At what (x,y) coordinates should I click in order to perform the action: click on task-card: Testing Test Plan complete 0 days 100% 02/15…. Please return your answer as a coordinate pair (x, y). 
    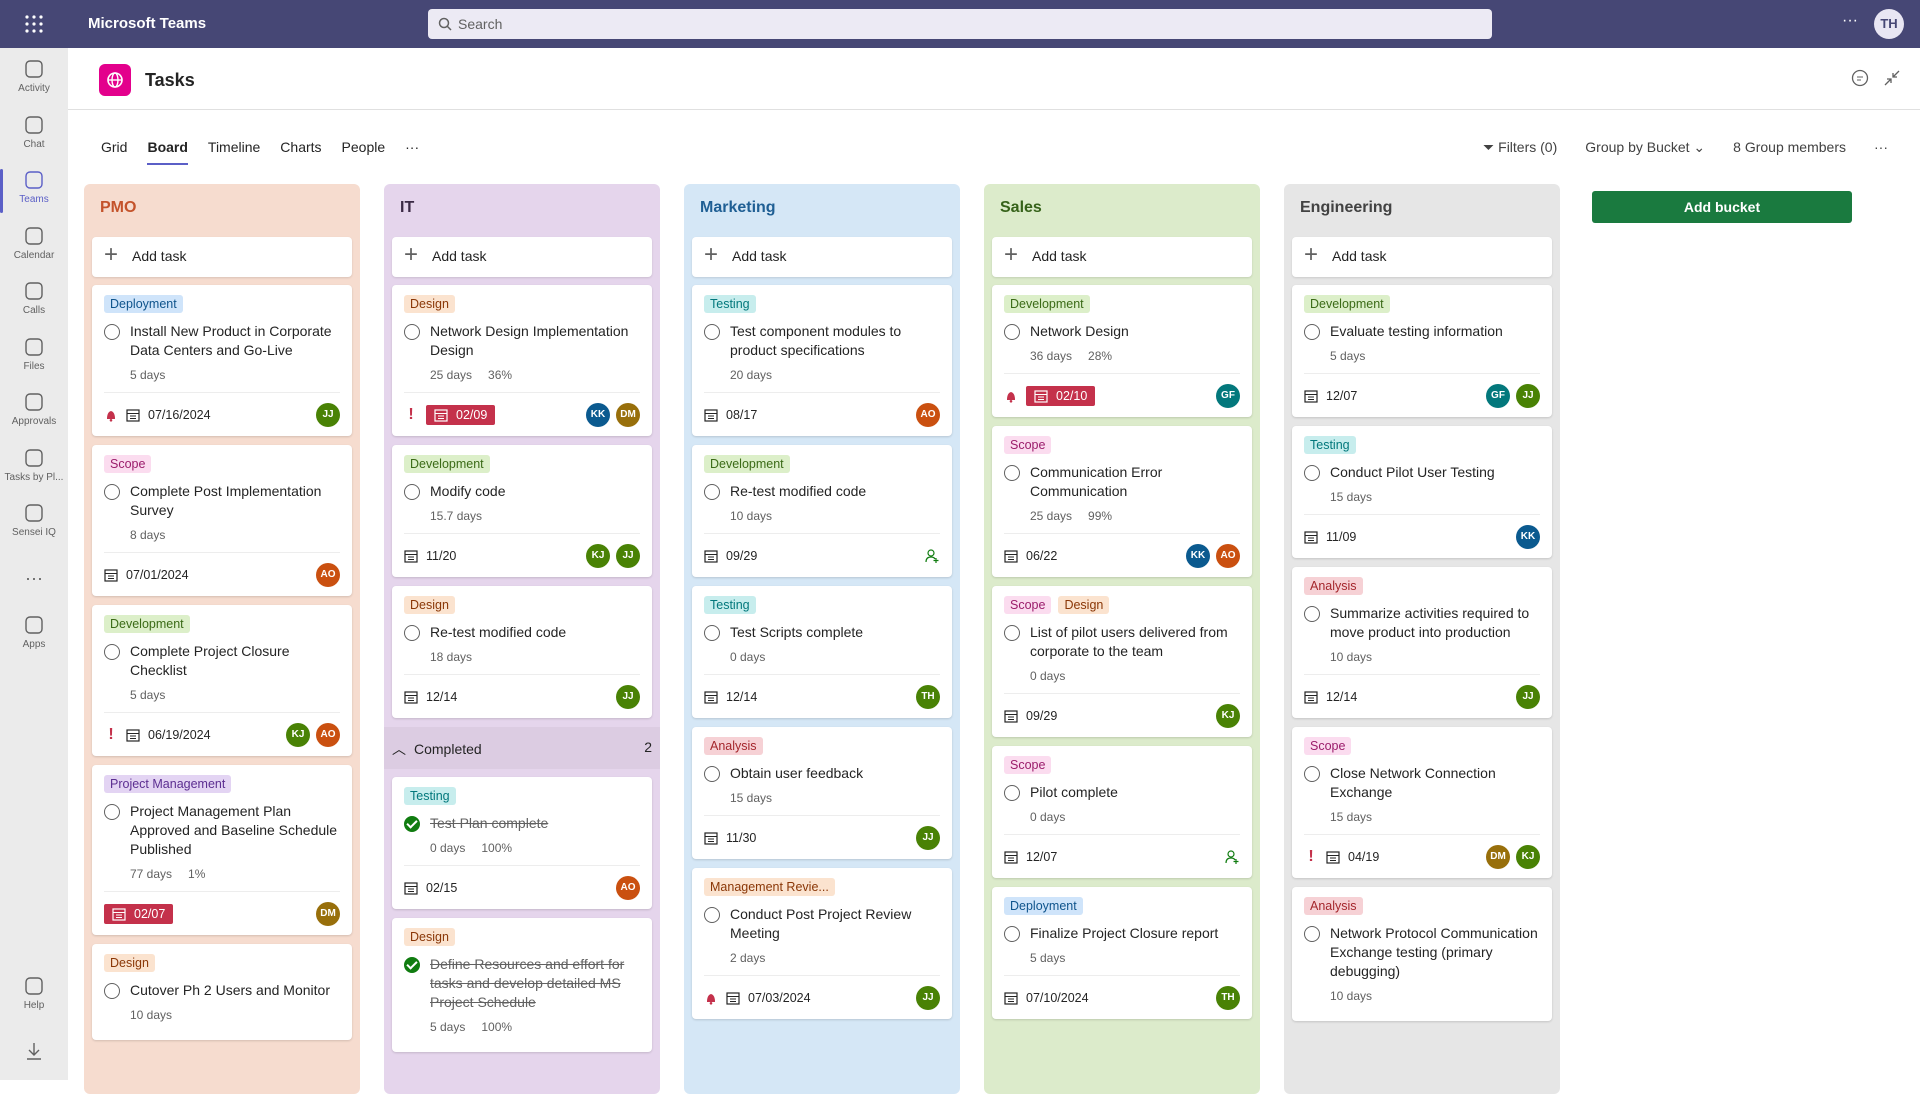
    Looking at the image, I should click on (522, 843).